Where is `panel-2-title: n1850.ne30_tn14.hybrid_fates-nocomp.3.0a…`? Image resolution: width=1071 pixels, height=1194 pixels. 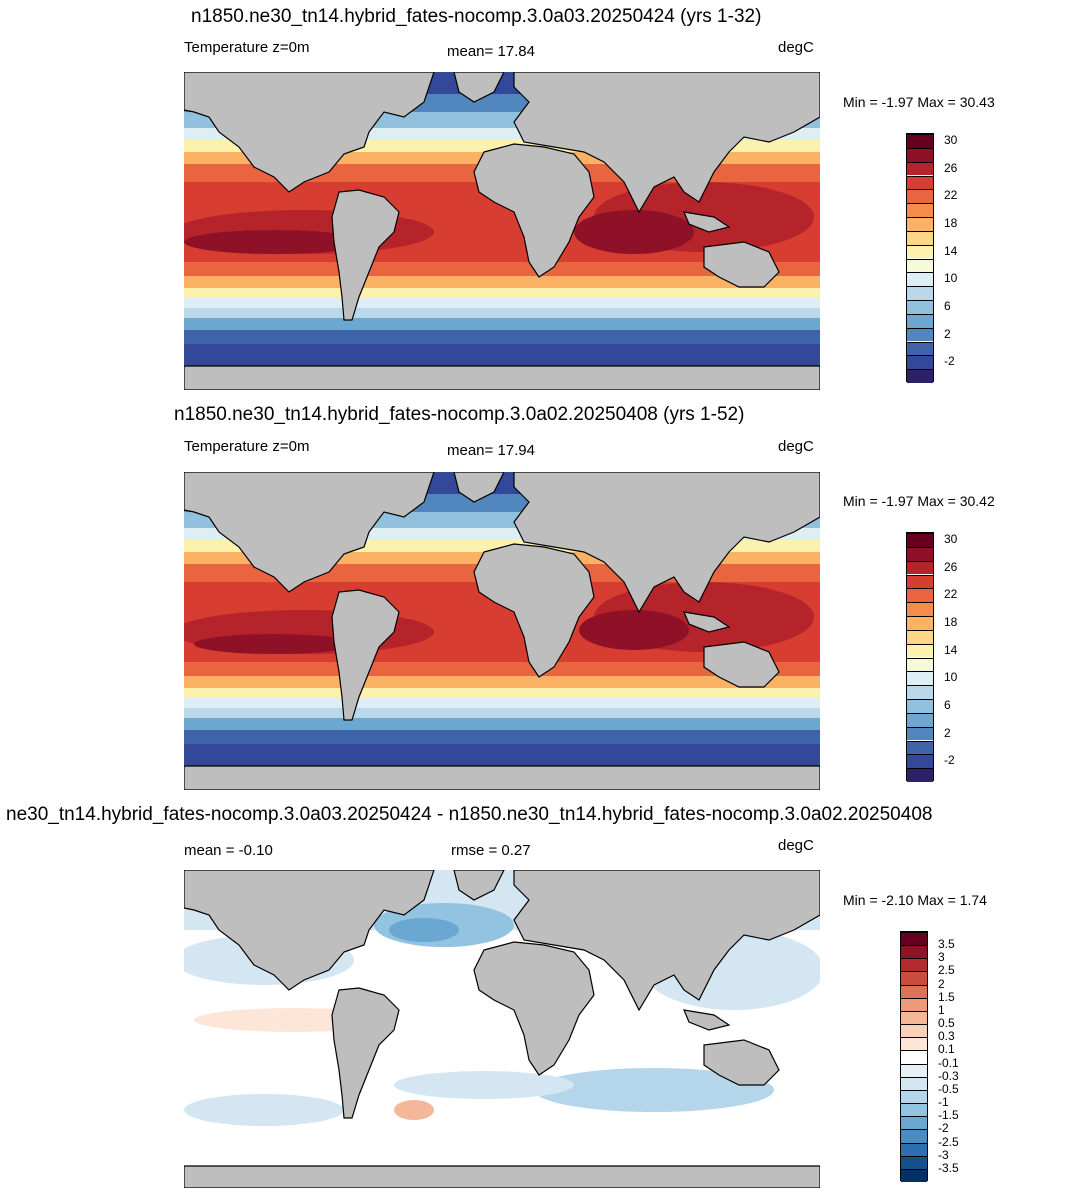 panel-2-title: n1850.ne30_tn14.hybrid_fates-nocomp.3.0a… is located at coordinates (459, 414).